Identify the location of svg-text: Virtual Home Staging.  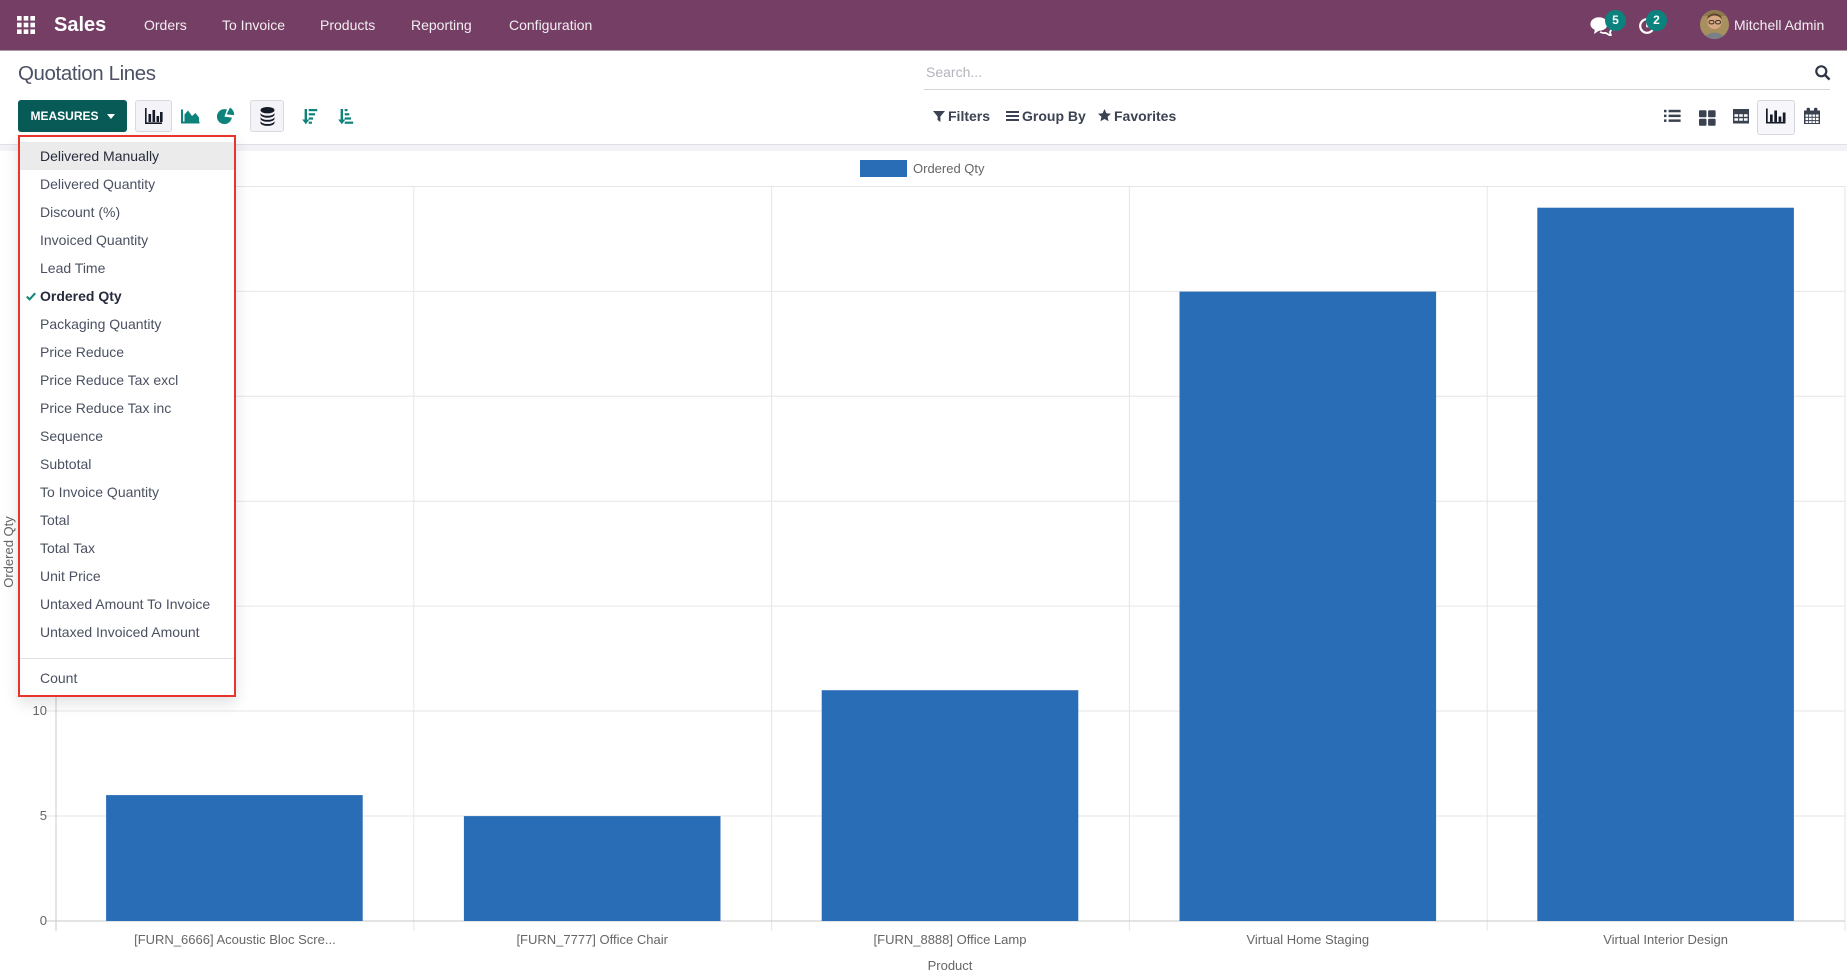
(1307, 939).